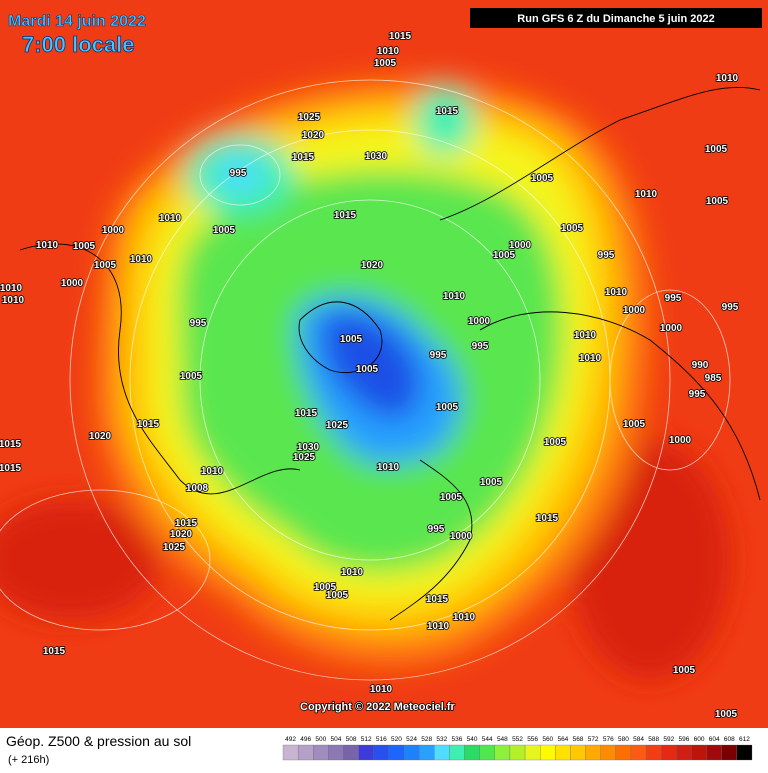 Image resolution: width=768 pixels, height=773 pixels. What do you see at coordinates (562, 739) in the screenshot?
I see `legend-label: 564` at bounding box center [562, 739].